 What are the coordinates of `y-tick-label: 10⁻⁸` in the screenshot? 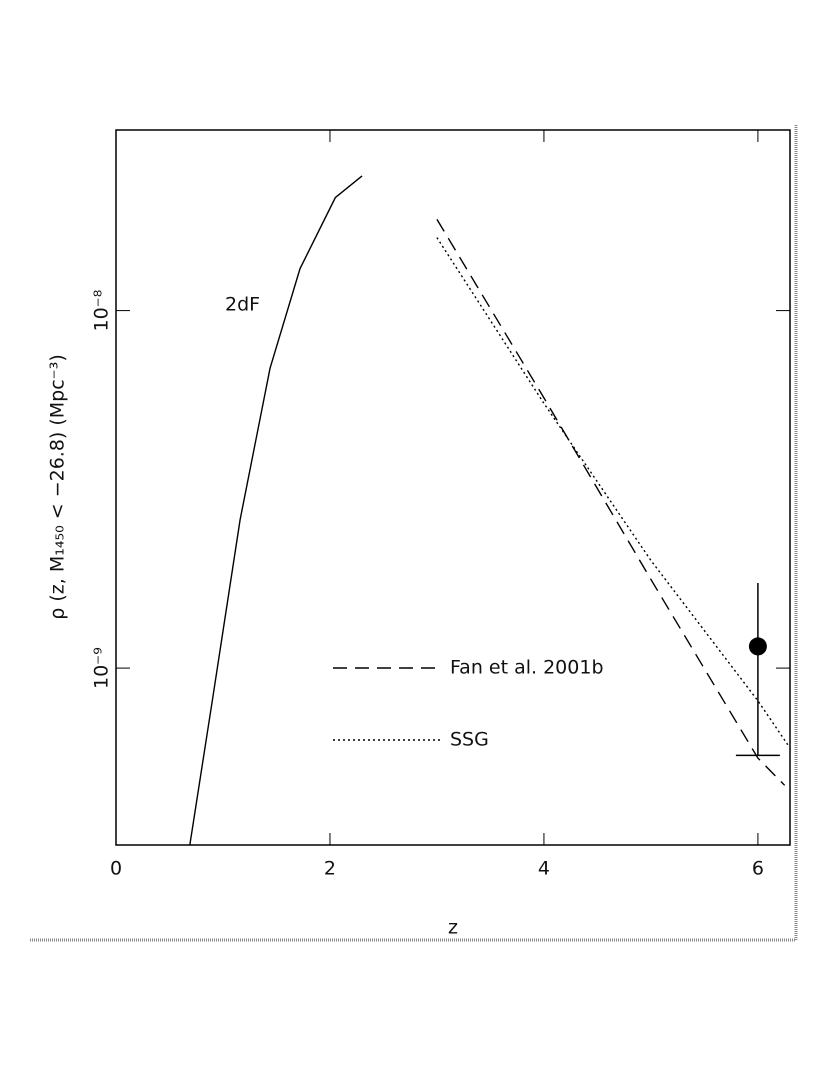 It's located at (102, 311).